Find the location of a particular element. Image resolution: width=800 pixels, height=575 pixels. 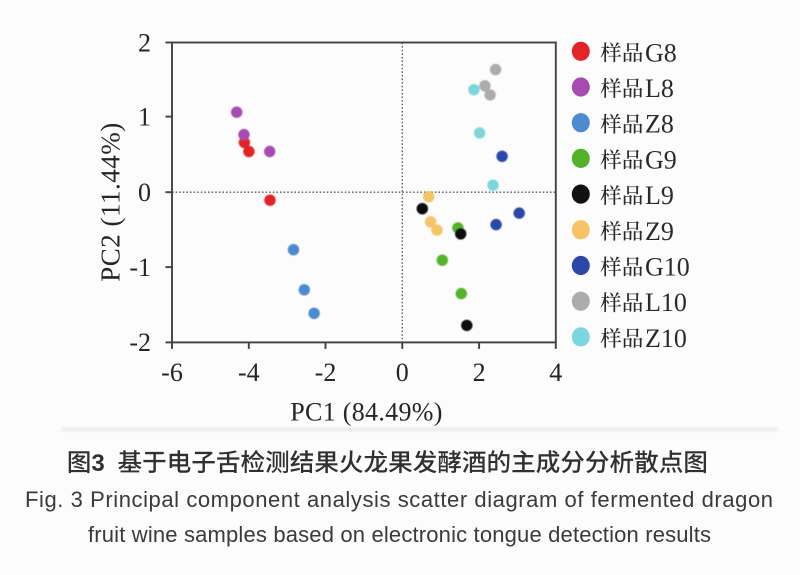

svg-text: Z8 is located at coordinates (659, 124).